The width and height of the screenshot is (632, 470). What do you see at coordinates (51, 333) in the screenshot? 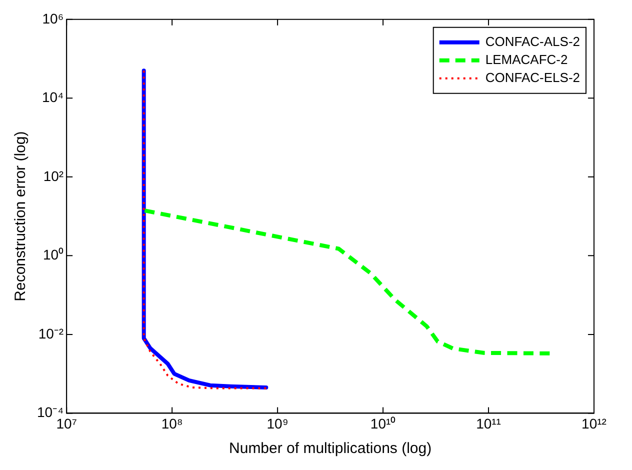
I see `y-tick-label: 10⁻²` at bounding box center [51, 333].